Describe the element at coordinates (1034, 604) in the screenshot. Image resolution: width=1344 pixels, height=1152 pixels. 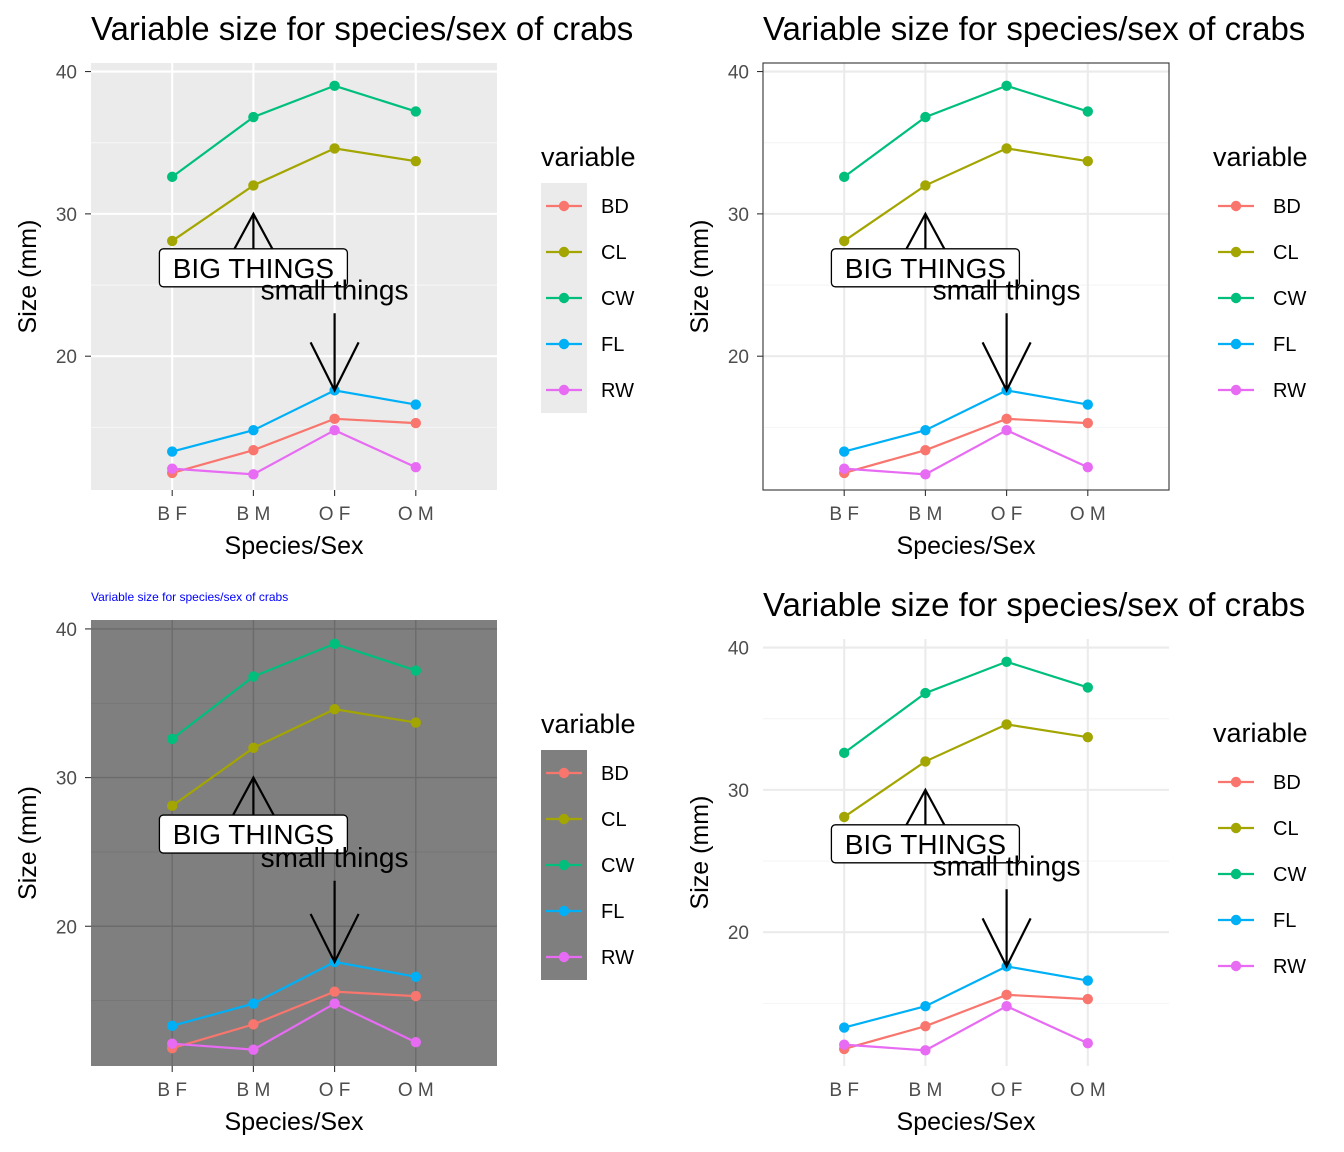
I see `chart-title: Variable size for species/sex of crabs` at that location.